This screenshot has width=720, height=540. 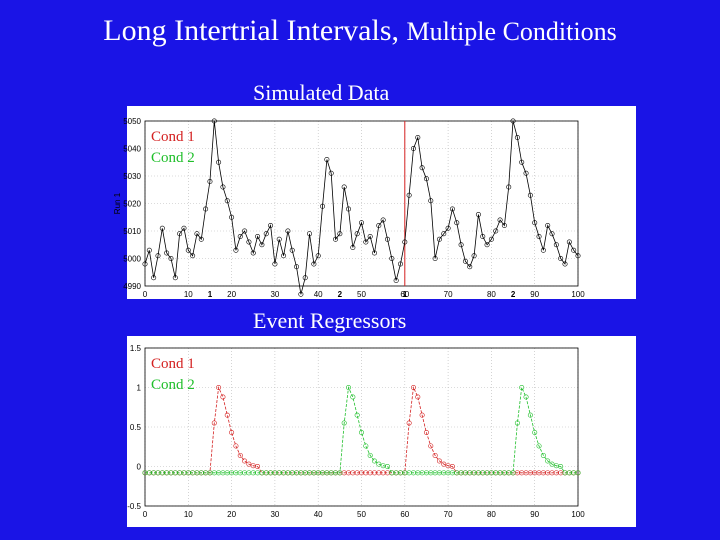 What do you see at coordinates (117, 203) in the screenshot?
I see `y-axis-label: Run 1` at bounding box center [117, 203].